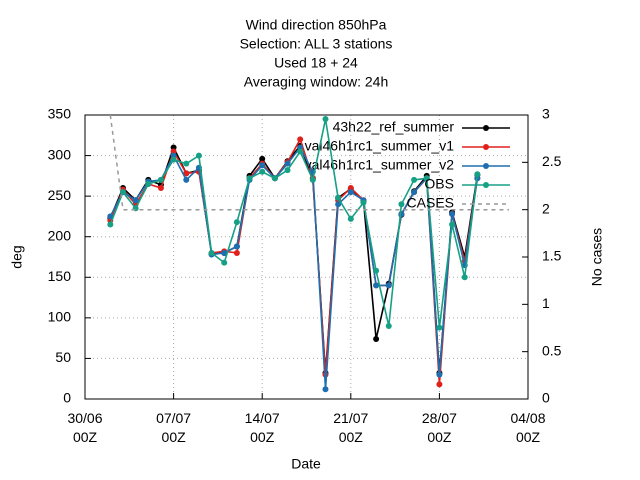  What do you see at coordinates (67, 398) in the screenshot?
I see `y-tick-label: 0` at bounding box center [67, 398].